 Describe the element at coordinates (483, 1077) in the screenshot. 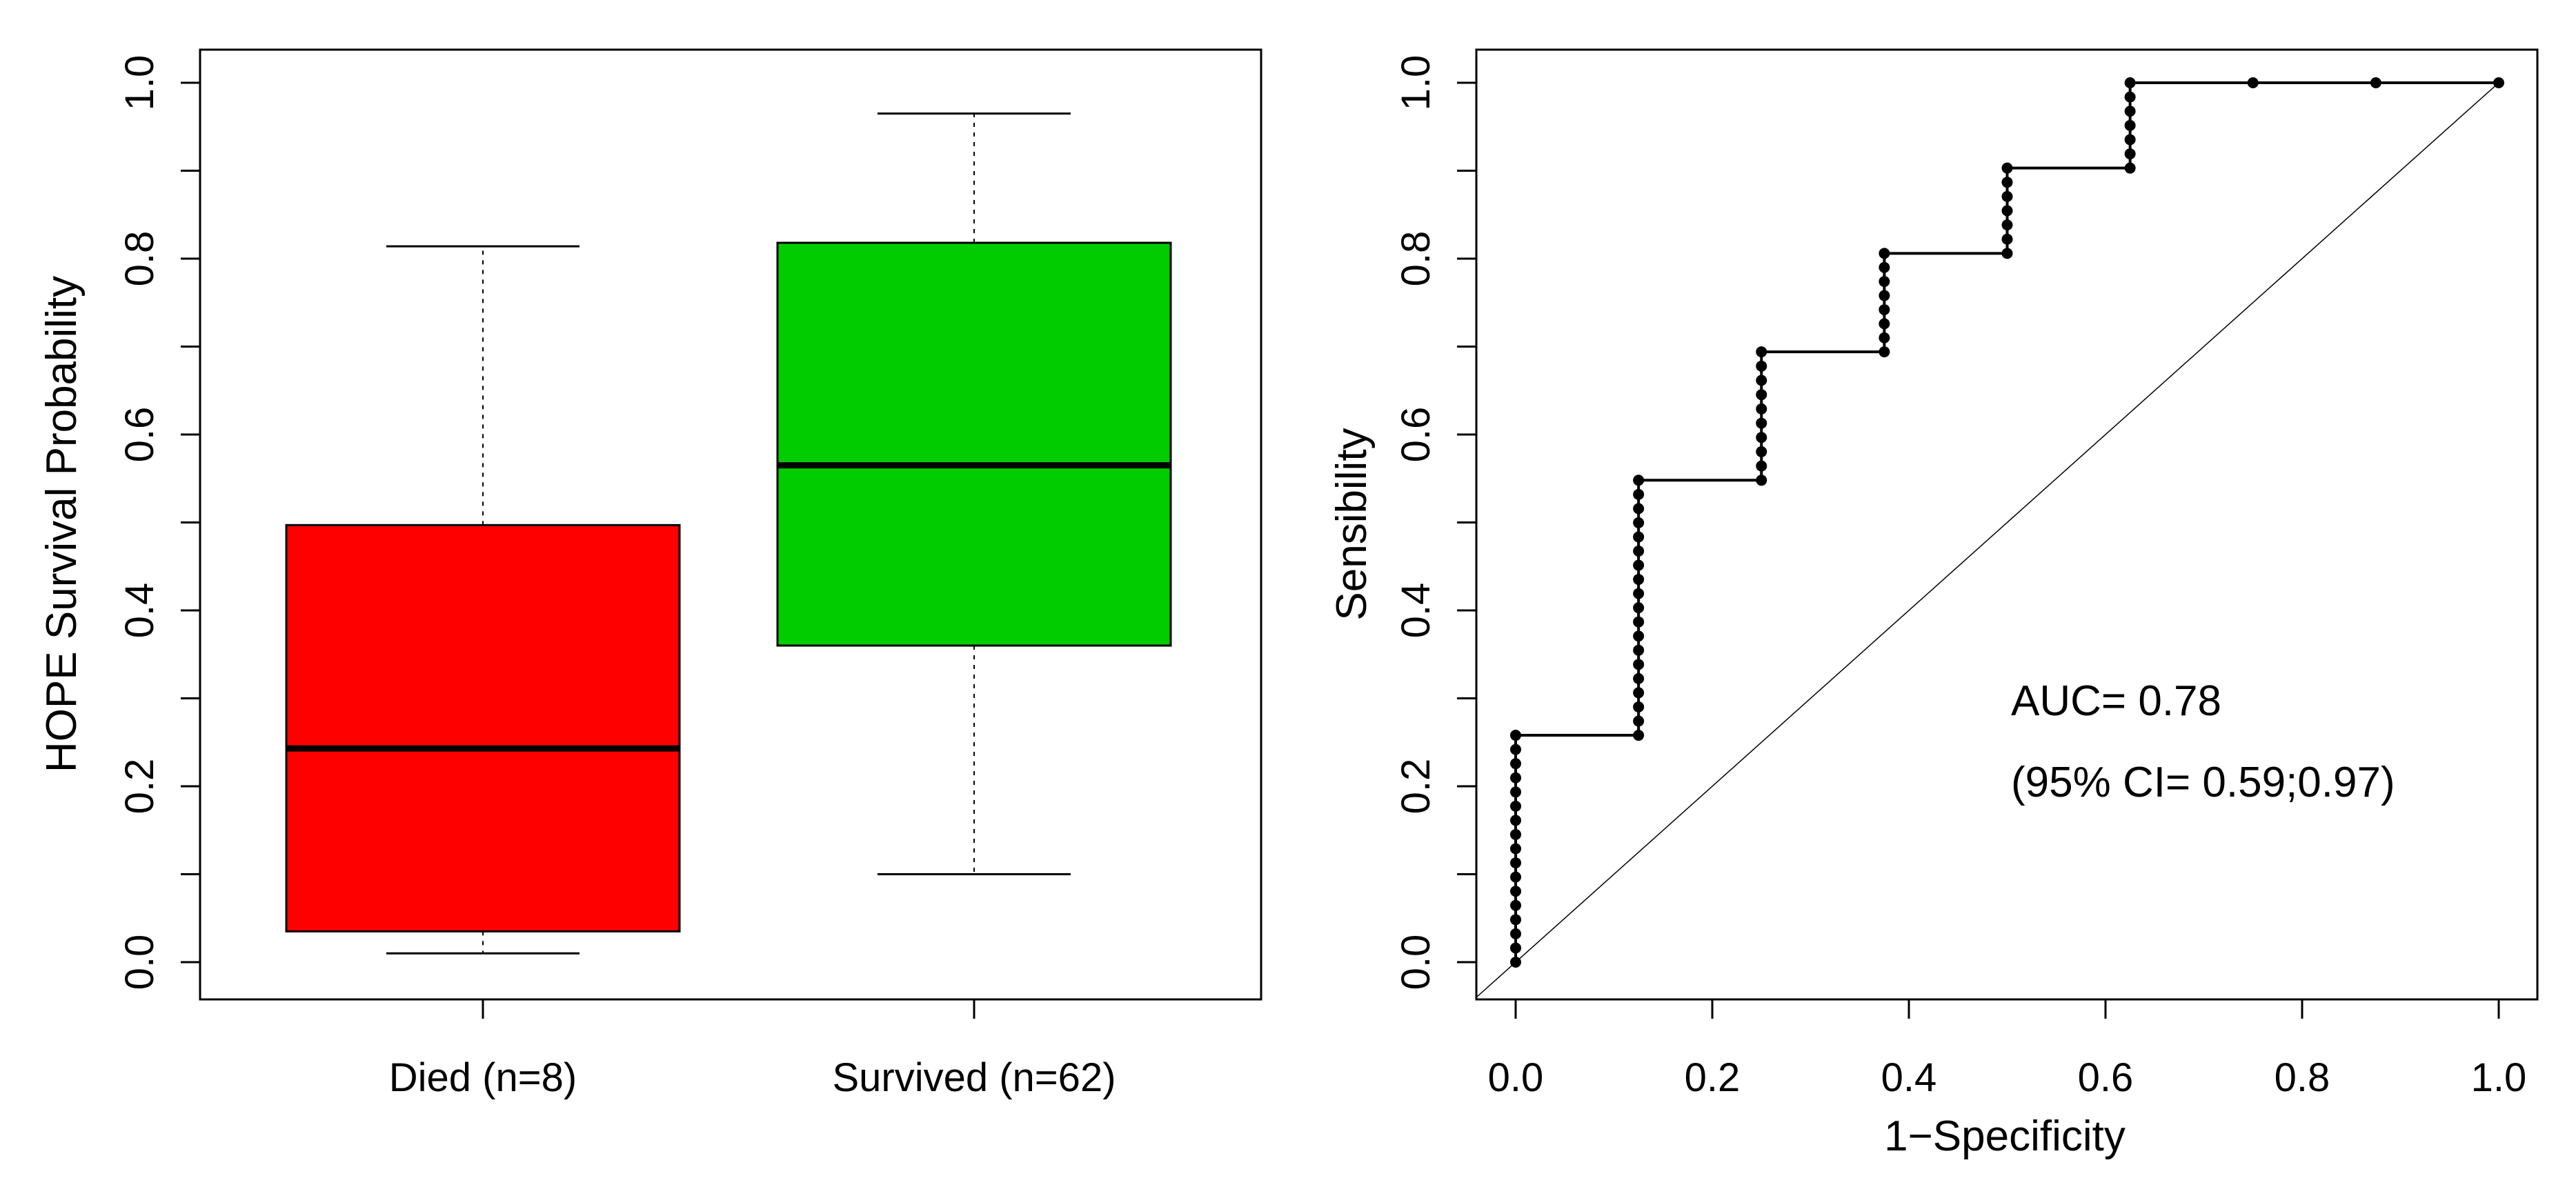

I see `box-category-label: Died (n=8)` at that location.